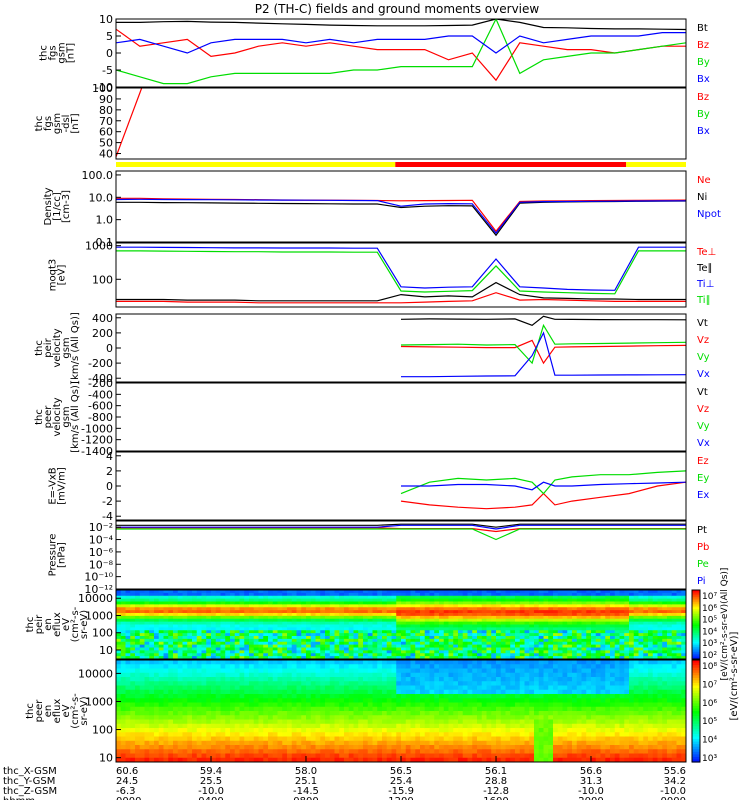 Image resolution: width=750 pixels, height=800 pixels. What do you see at coordinates (703, 114) in the screenshot?
I see `legend-entry: By` at bounding box center [703, 114].